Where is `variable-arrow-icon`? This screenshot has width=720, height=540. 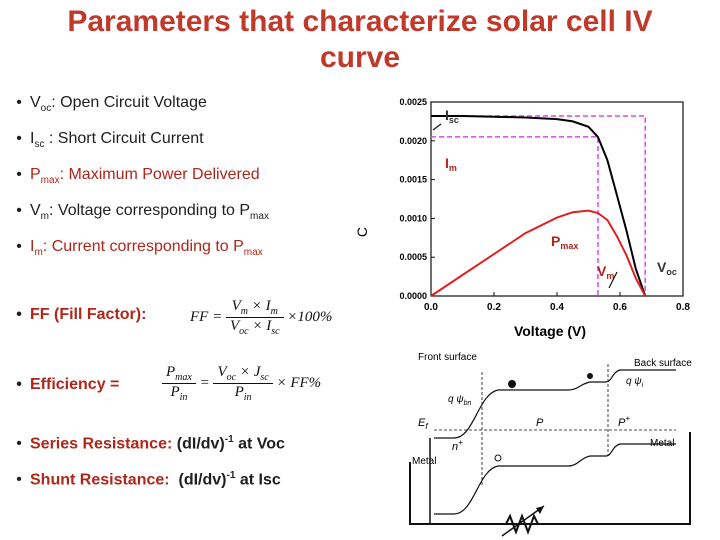
variable-arrow-icon is located at coordinates (523, 521).